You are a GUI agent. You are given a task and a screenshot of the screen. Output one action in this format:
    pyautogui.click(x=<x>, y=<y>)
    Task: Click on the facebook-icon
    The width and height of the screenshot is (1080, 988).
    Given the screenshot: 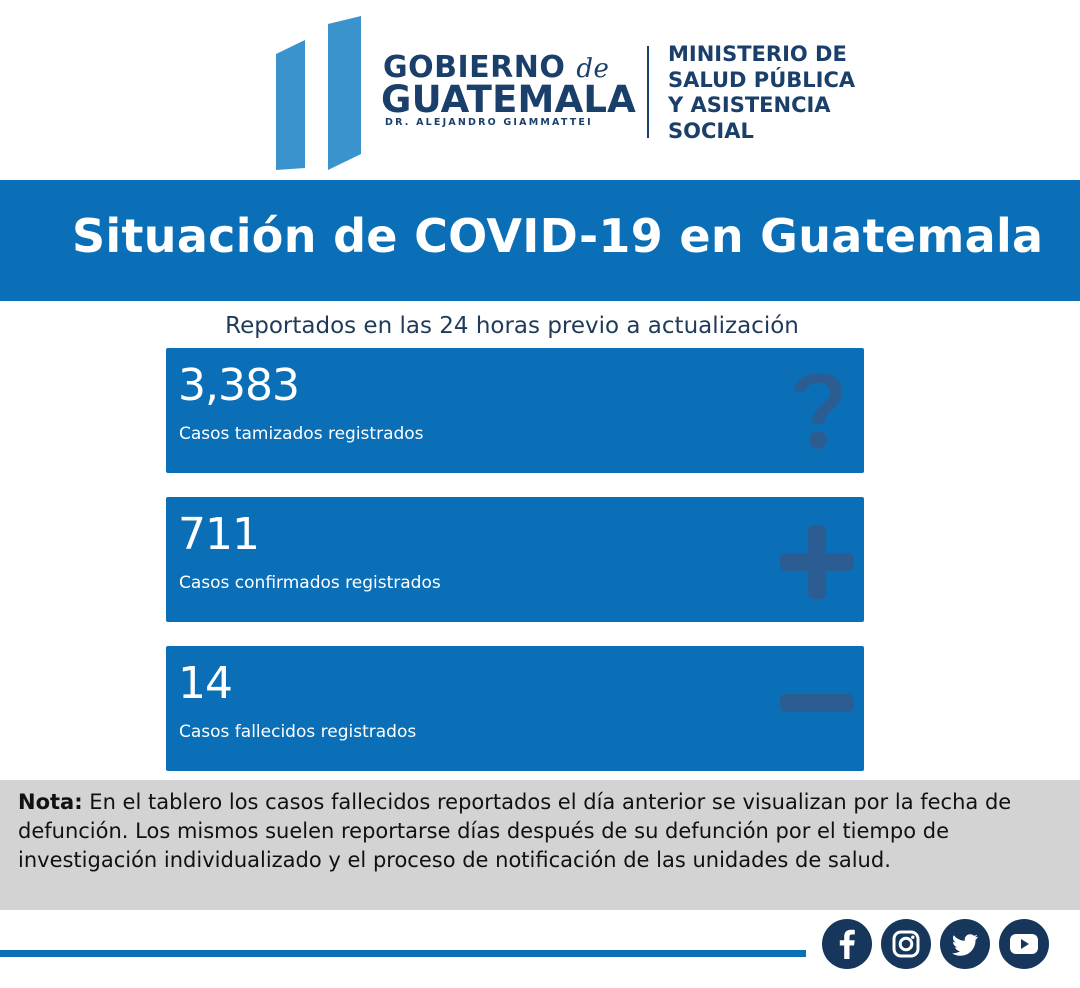 What is the action you would take?
    pyautogui.click(x=847, y=944)
    